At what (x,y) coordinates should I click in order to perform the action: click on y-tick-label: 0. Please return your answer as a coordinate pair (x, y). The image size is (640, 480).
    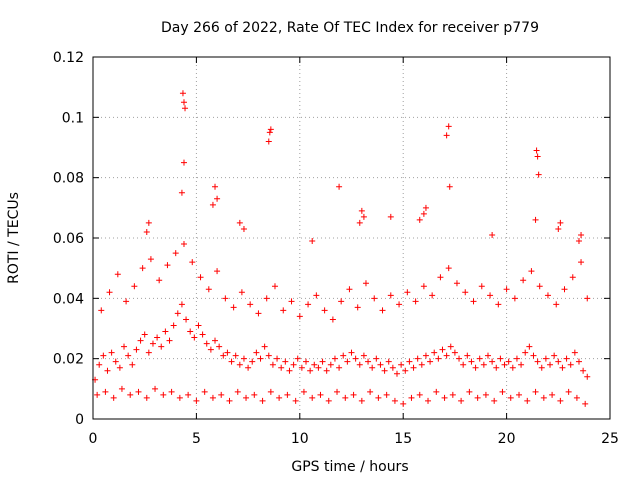
    Looking at the image, I should click on (79, 420).